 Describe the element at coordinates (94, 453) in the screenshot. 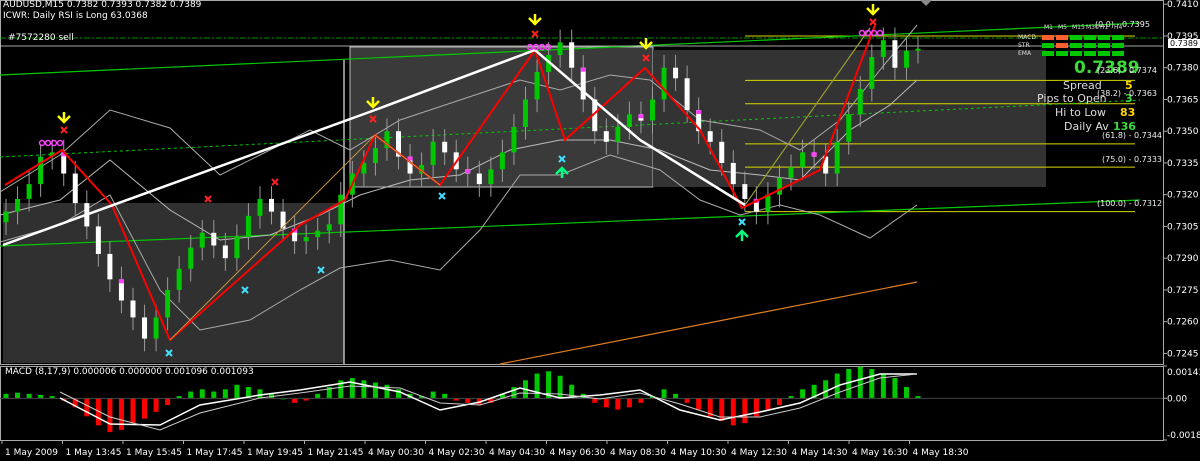

I see `time-axis-label-1: 1 May 13:45` at that location.